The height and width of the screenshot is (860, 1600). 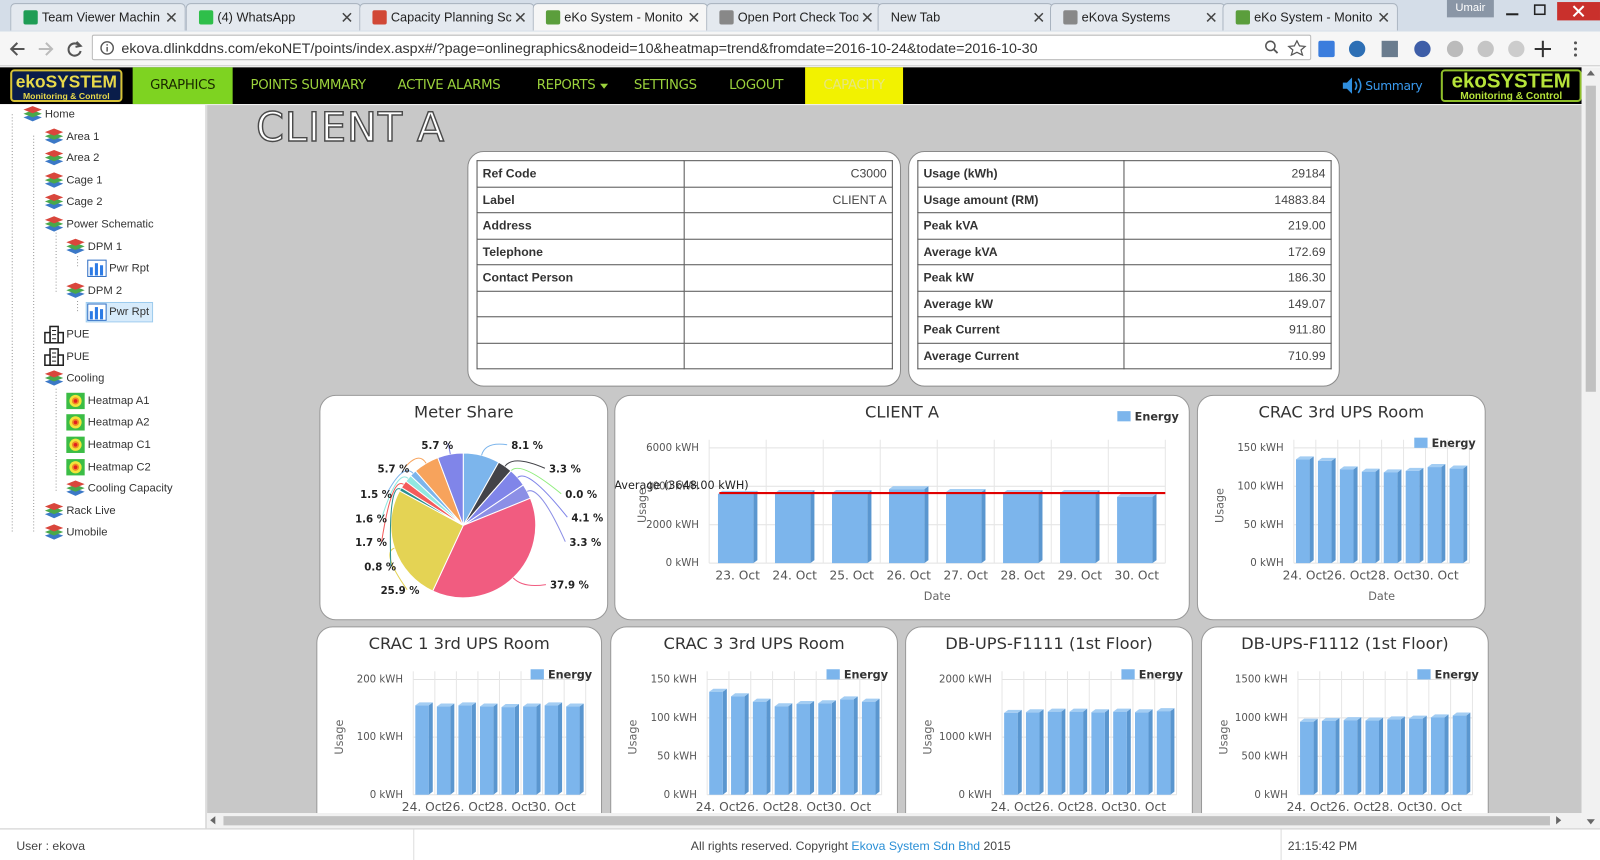 I want to click on tree-item: Power Schematic, so click(x=100, y=224).